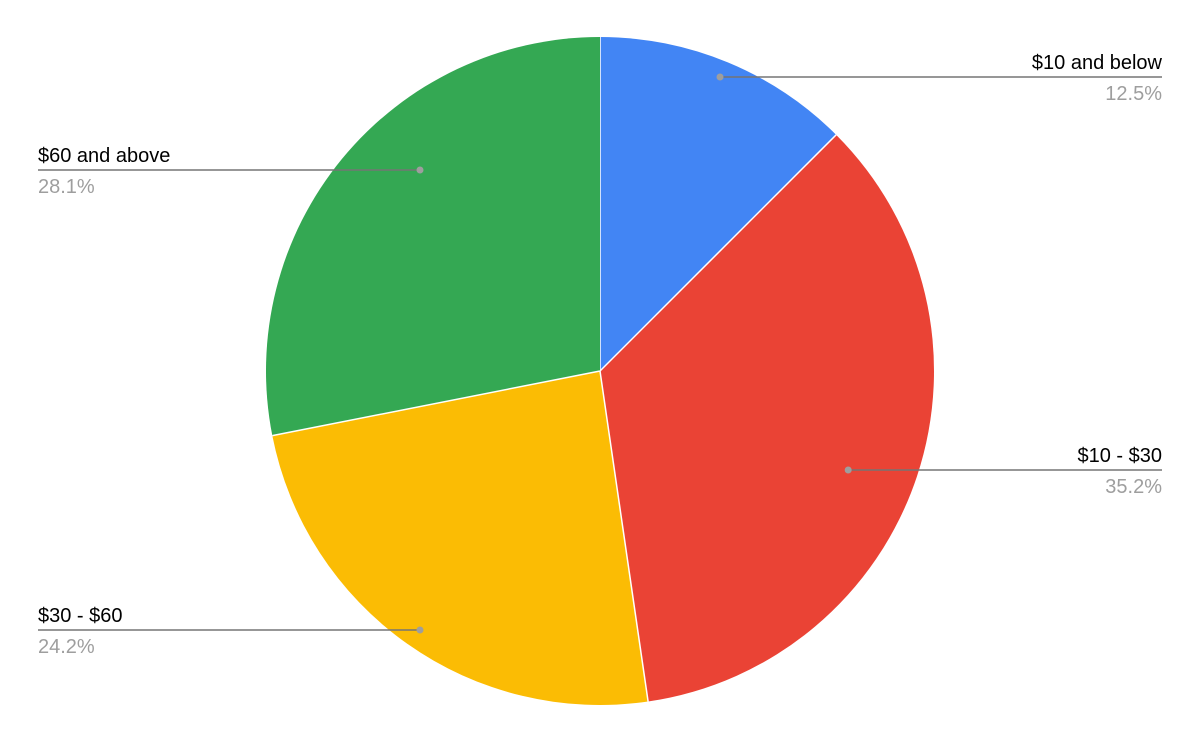 The image size is (1200, 742). Describe the element at coordinates (80, 616) in the screenshot. I see `slice-label: $30 - $60` at that location.